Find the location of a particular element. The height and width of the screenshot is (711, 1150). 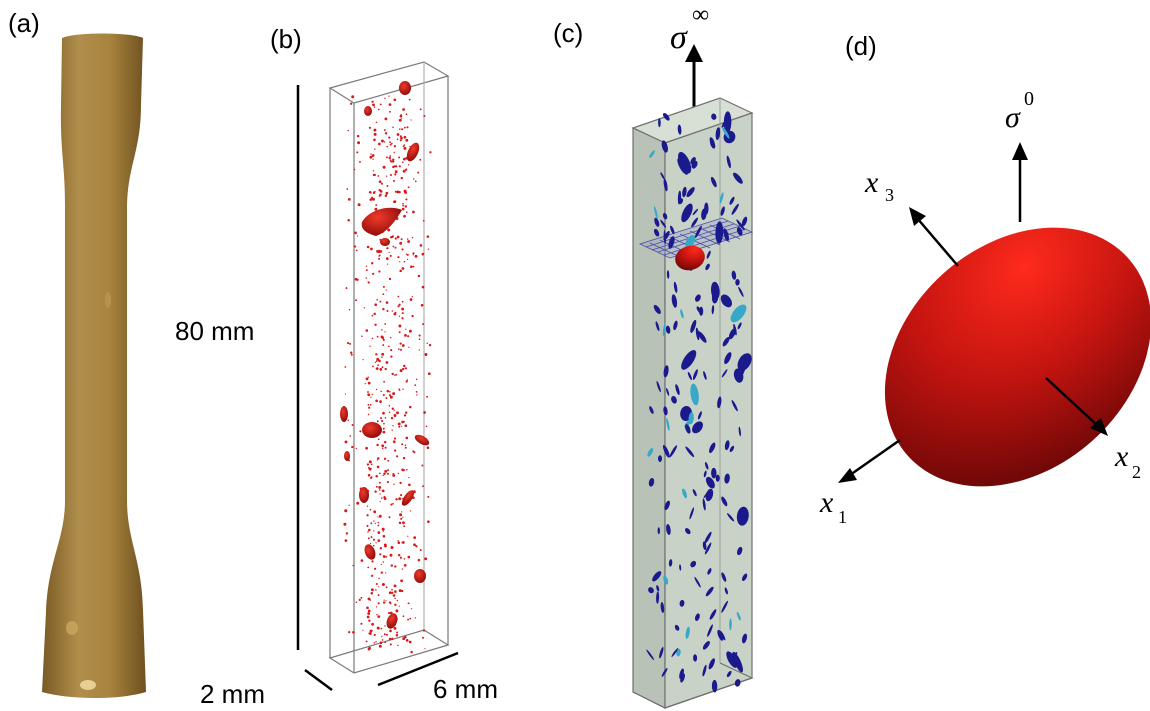

axis-x1-label: x is located at coordinates (826, 502).